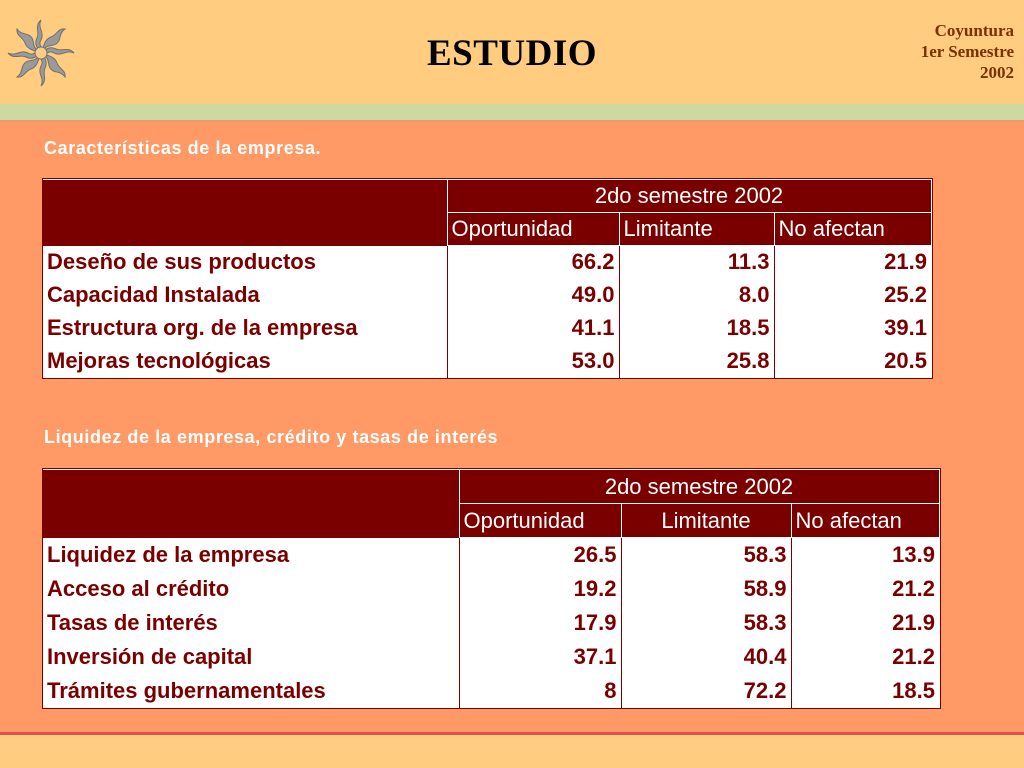  I want to click on cell-no-afectan: 13.9, so click(864, 554).